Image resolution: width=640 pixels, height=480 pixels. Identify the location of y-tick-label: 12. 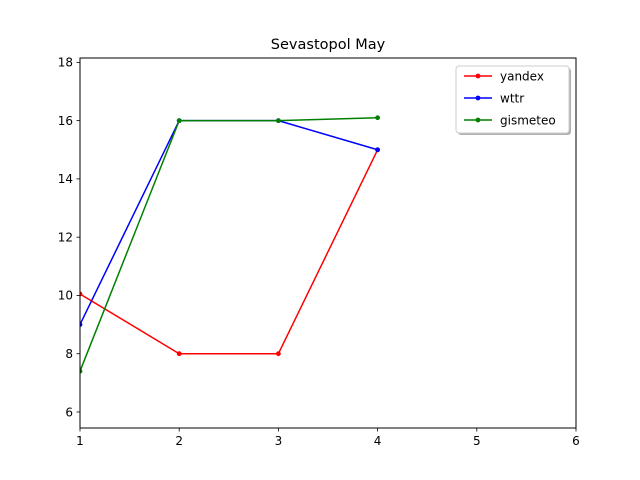
(65, 237).